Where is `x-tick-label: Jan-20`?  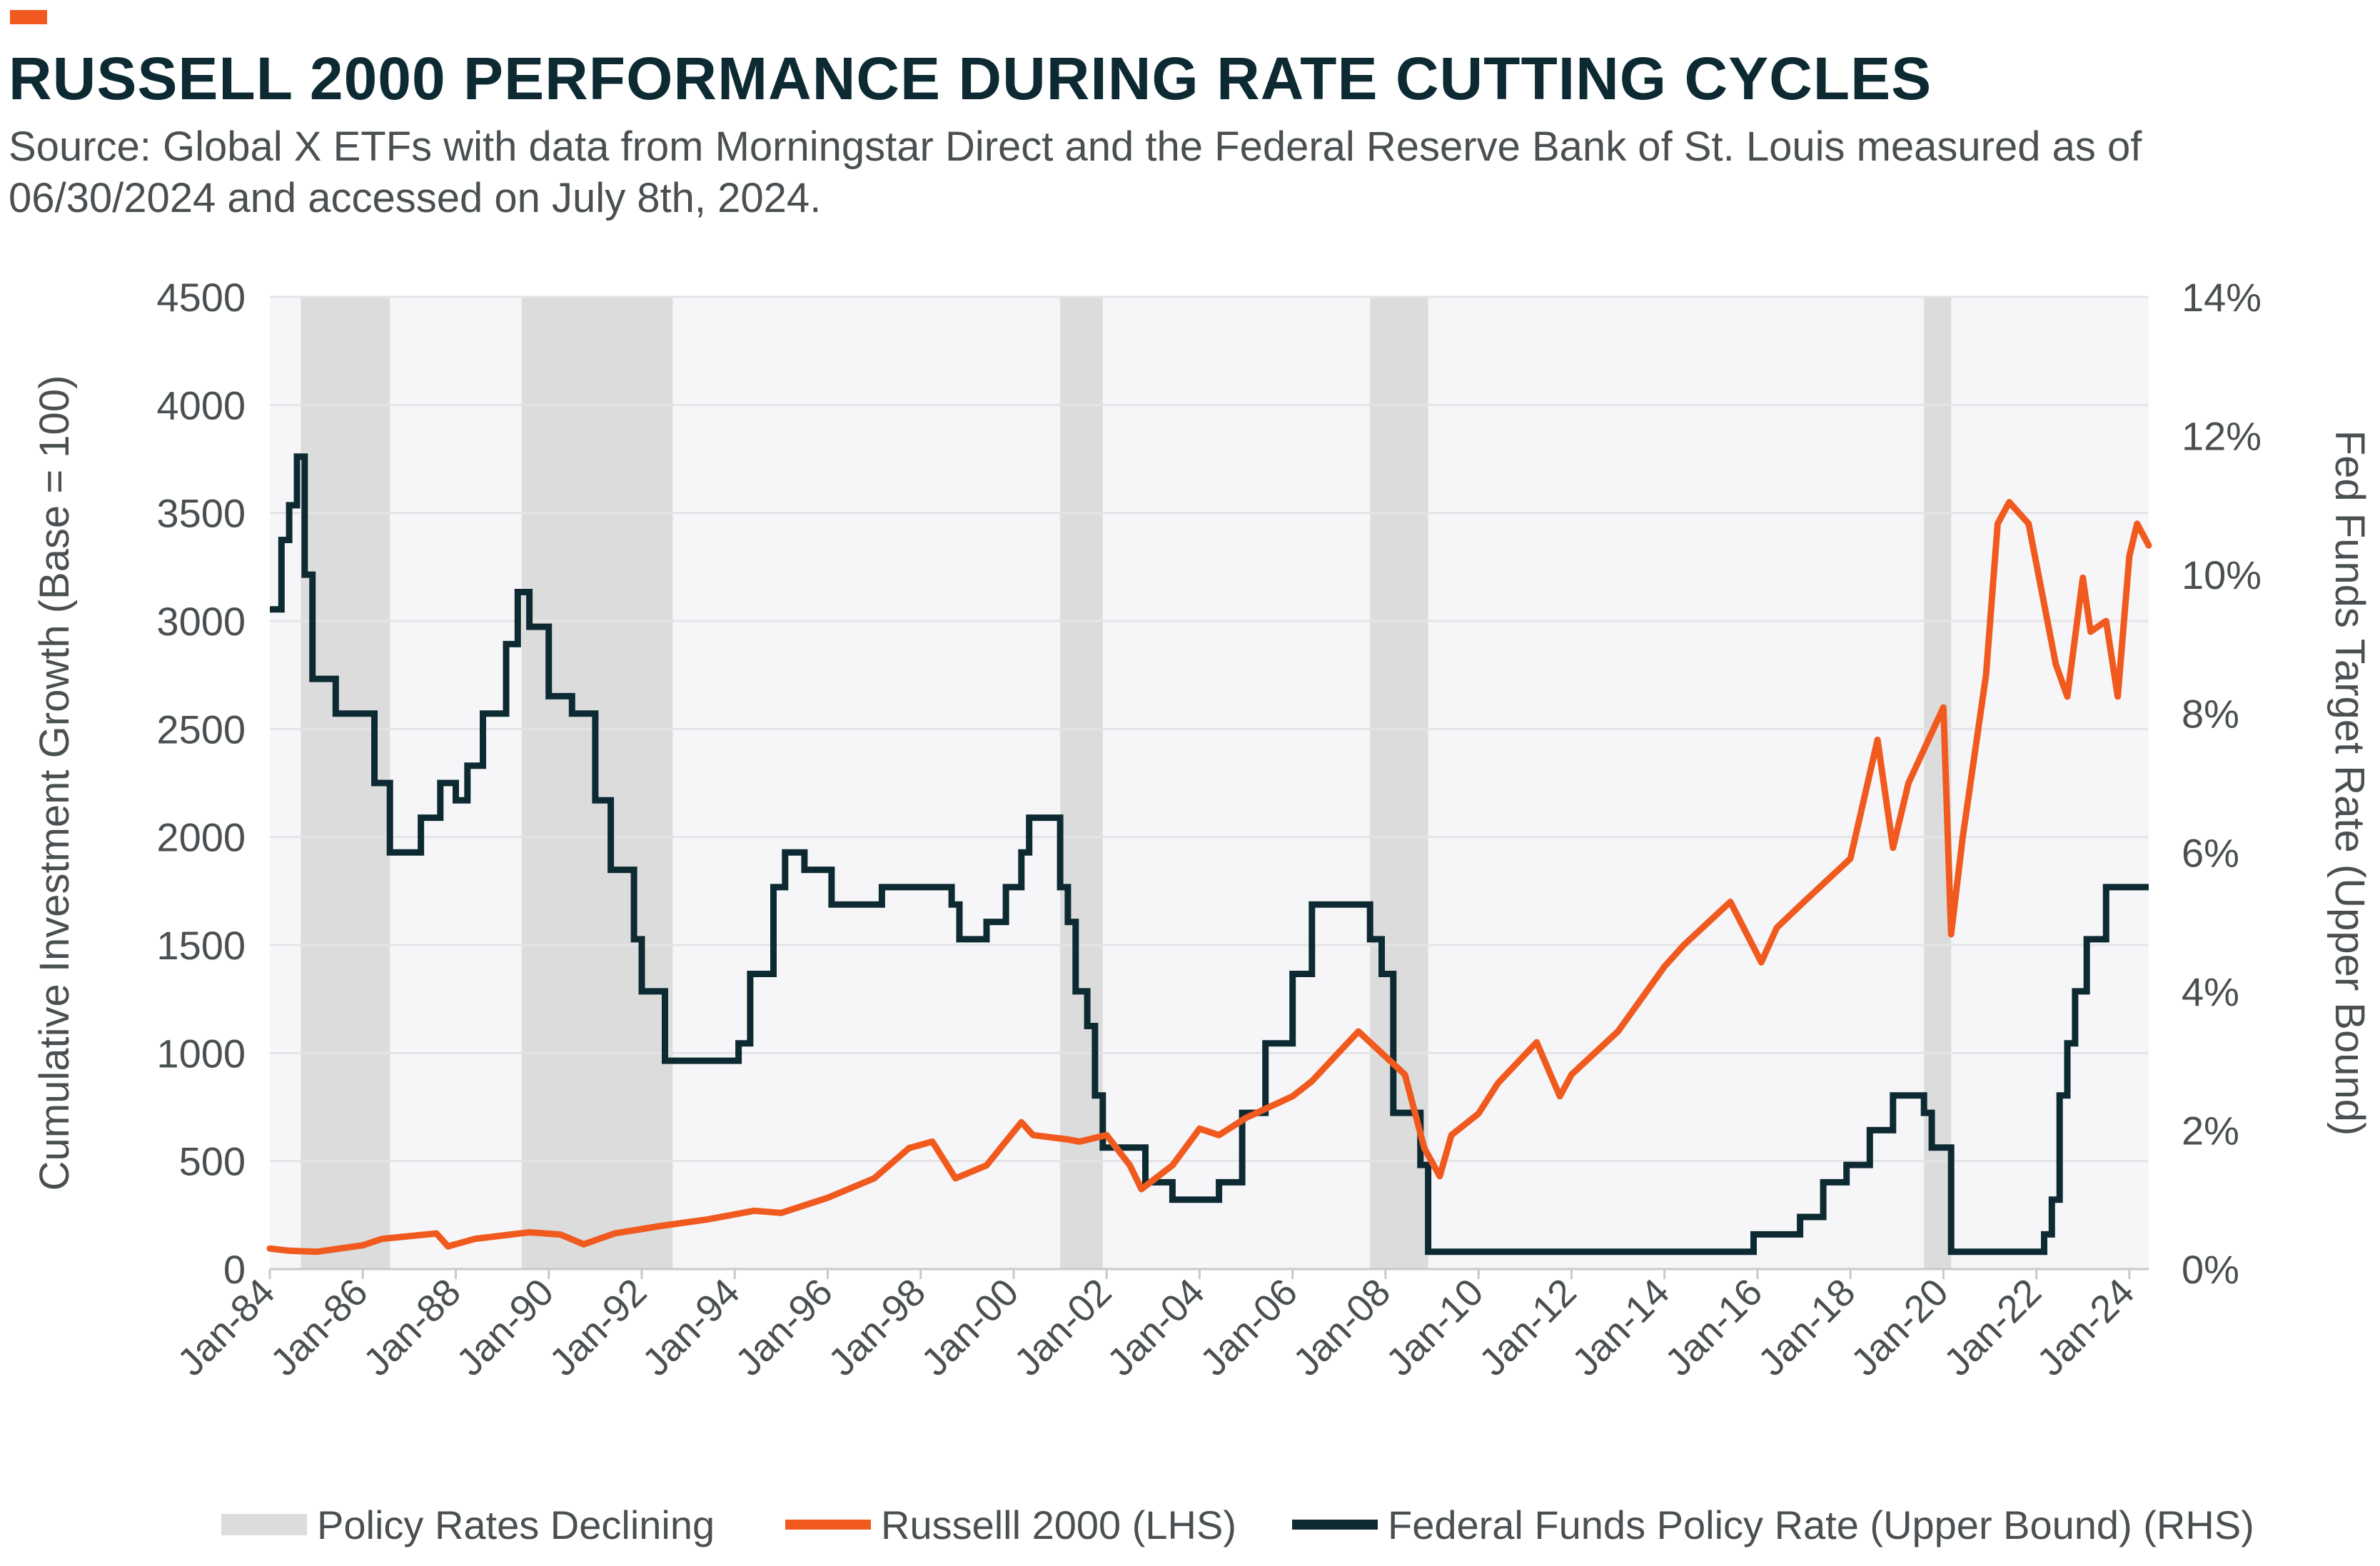 x-tick-label: Jan-20 is located at coordinates (1900, 1327).